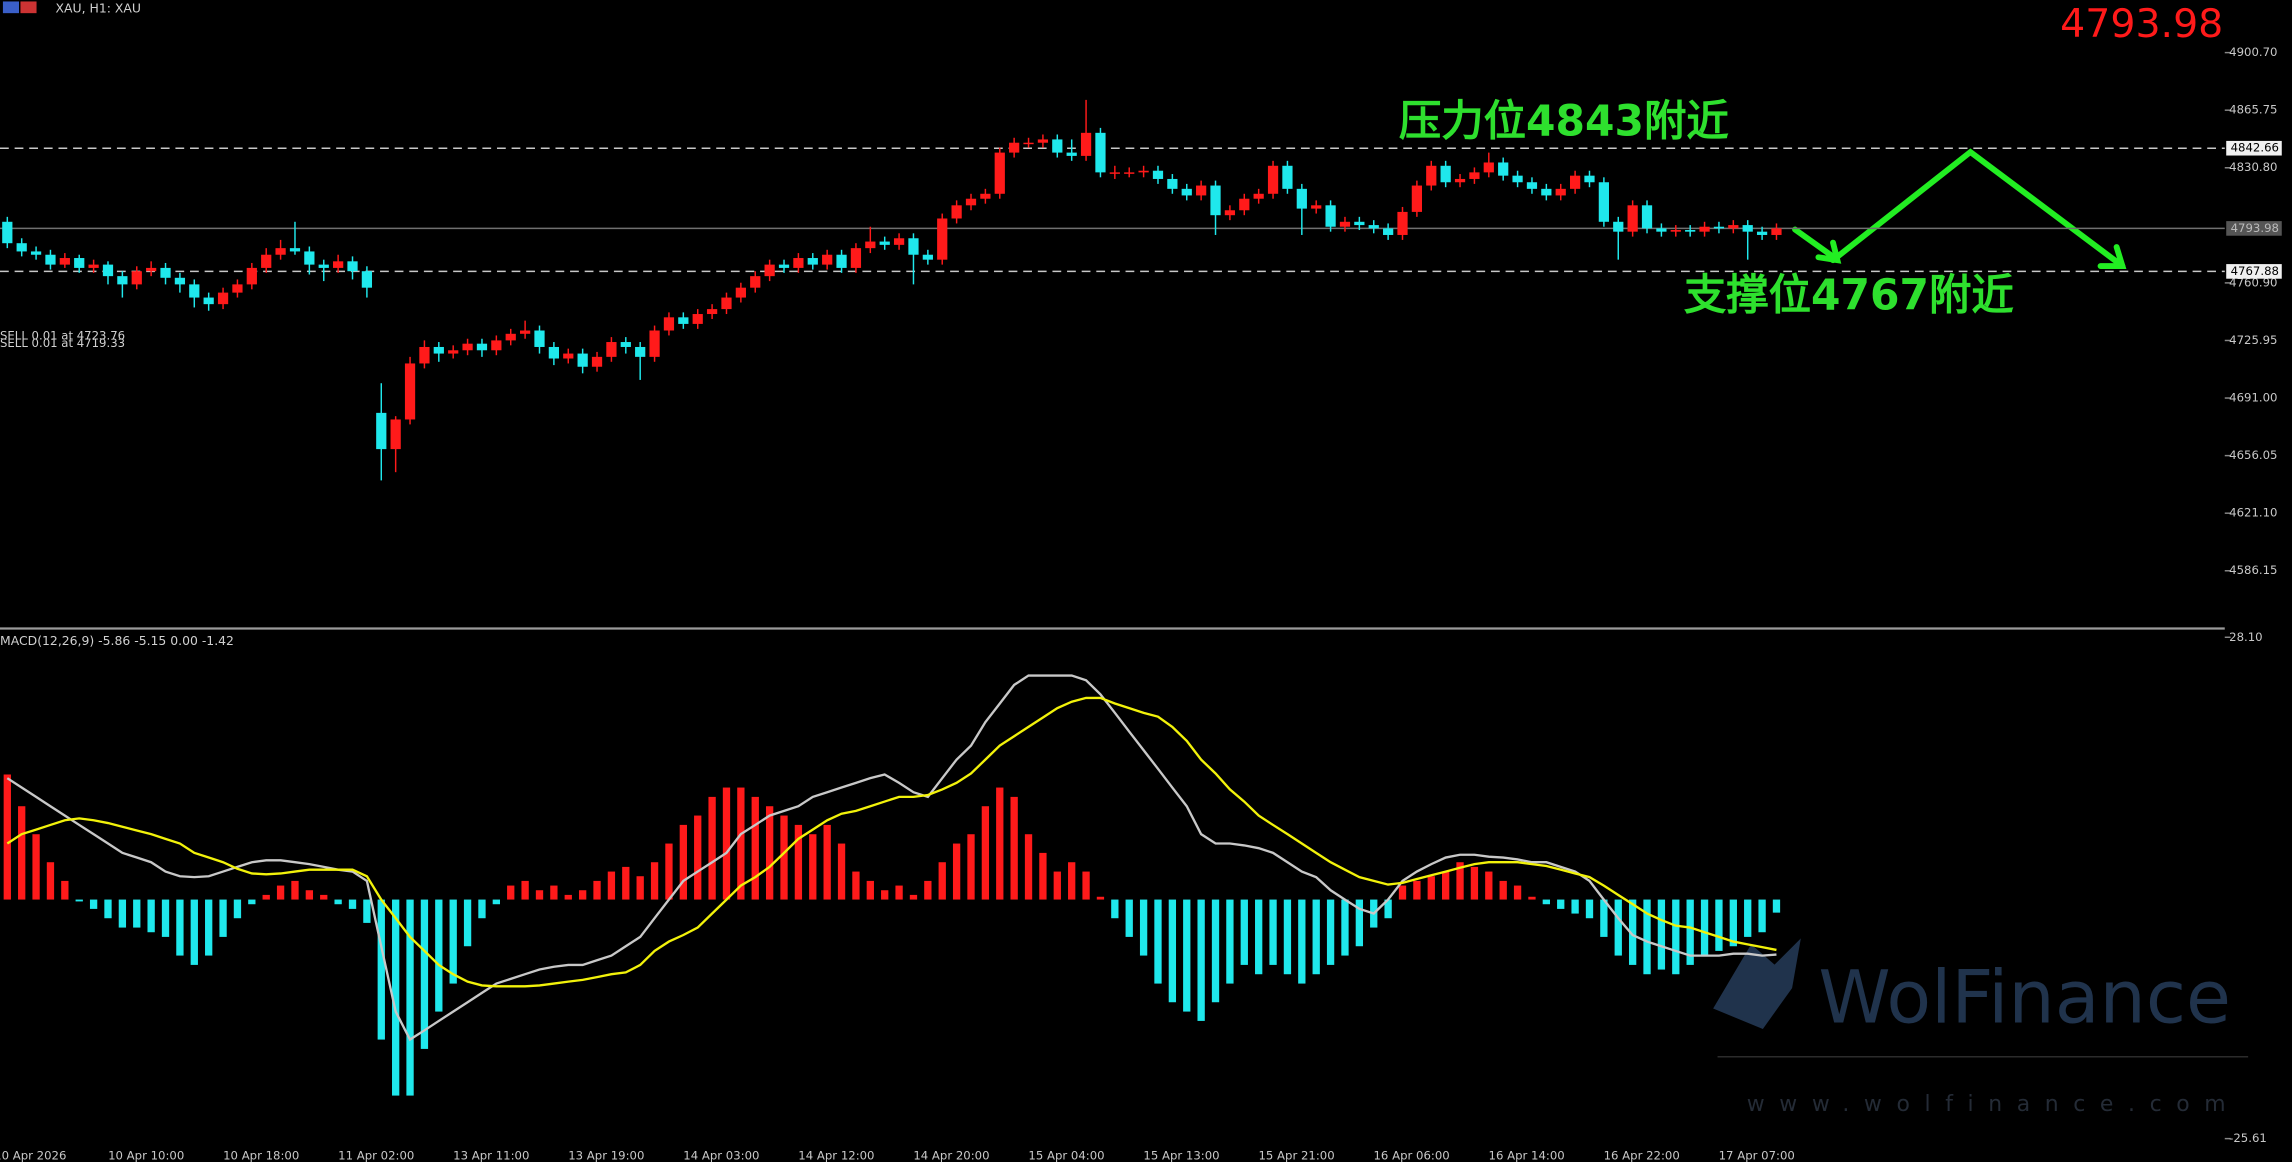  I want to click on y2-tick-label: 28.10, so click(2245, 637).